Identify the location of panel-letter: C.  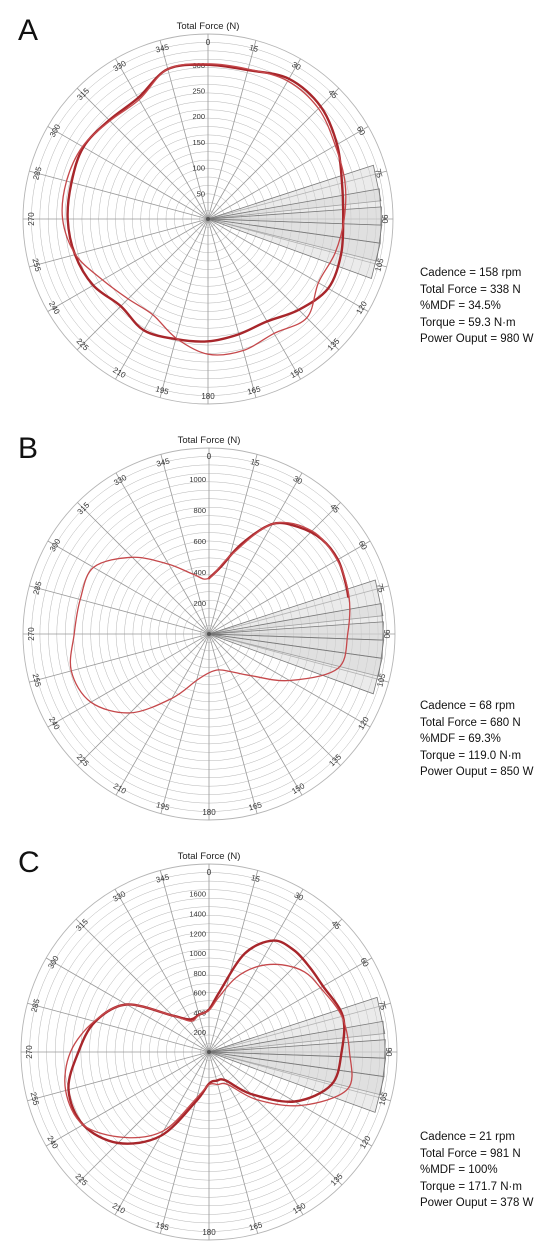
(29, 862).